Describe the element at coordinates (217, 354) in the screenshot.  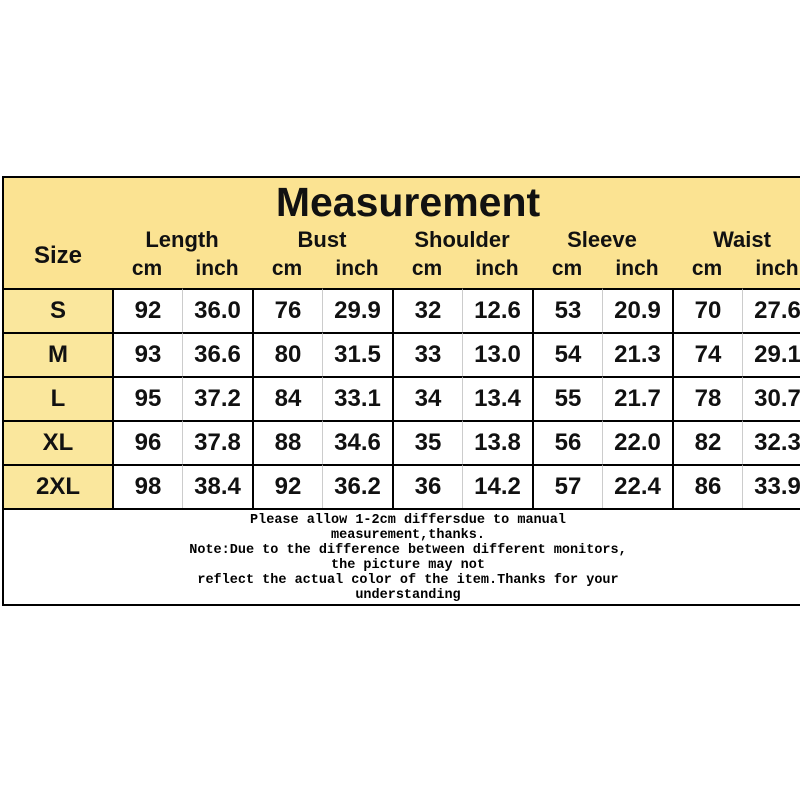
I see `cell-m-length-inch: 36.6` at that location.